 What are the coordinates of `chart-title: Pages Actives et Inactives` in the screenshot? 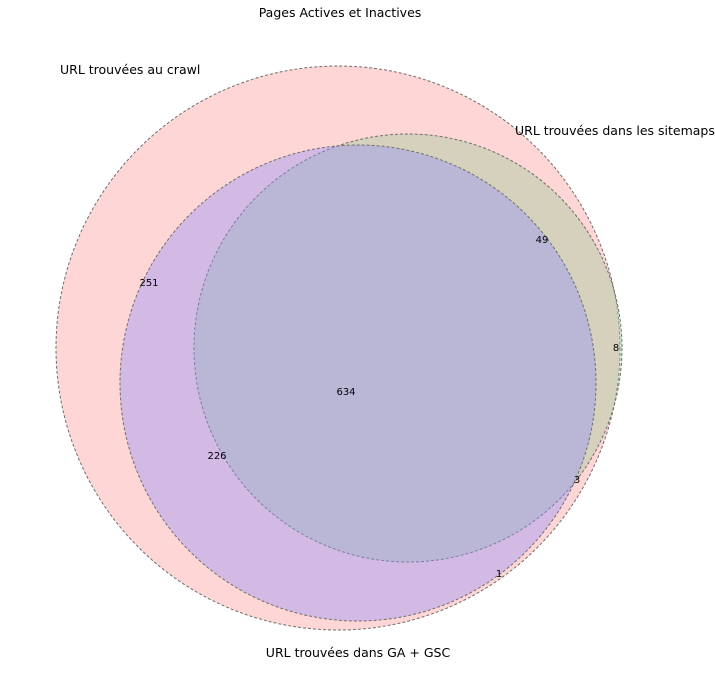 It's located at (340, 12).